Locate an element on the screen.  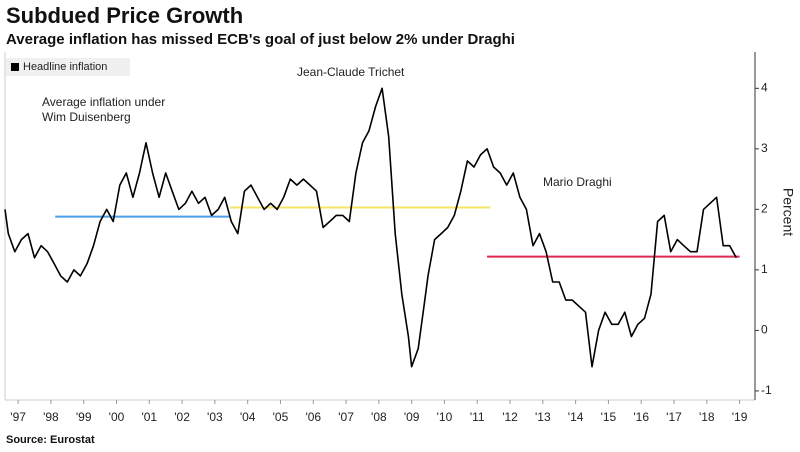
y-tick-label: 4 is located at coordinates (764, 87).